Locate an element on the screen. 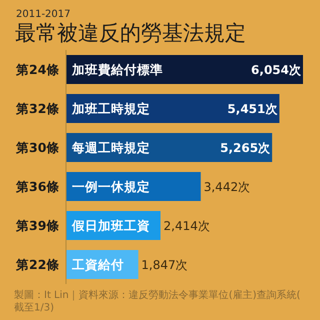 Image resolution: width=320 pixels, height=320 pixels. annotation: 假日加班工資 is located at coordinates (110, 225).